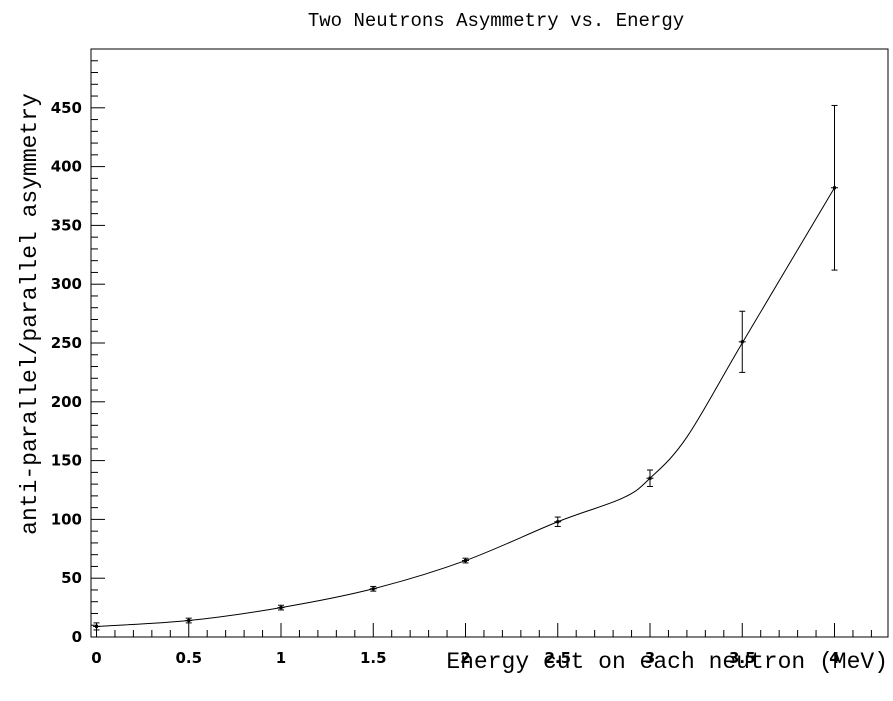  Describe the element at coordinates (66, 284) in the screenshot. I see `y-tick-label: 300` at that location.